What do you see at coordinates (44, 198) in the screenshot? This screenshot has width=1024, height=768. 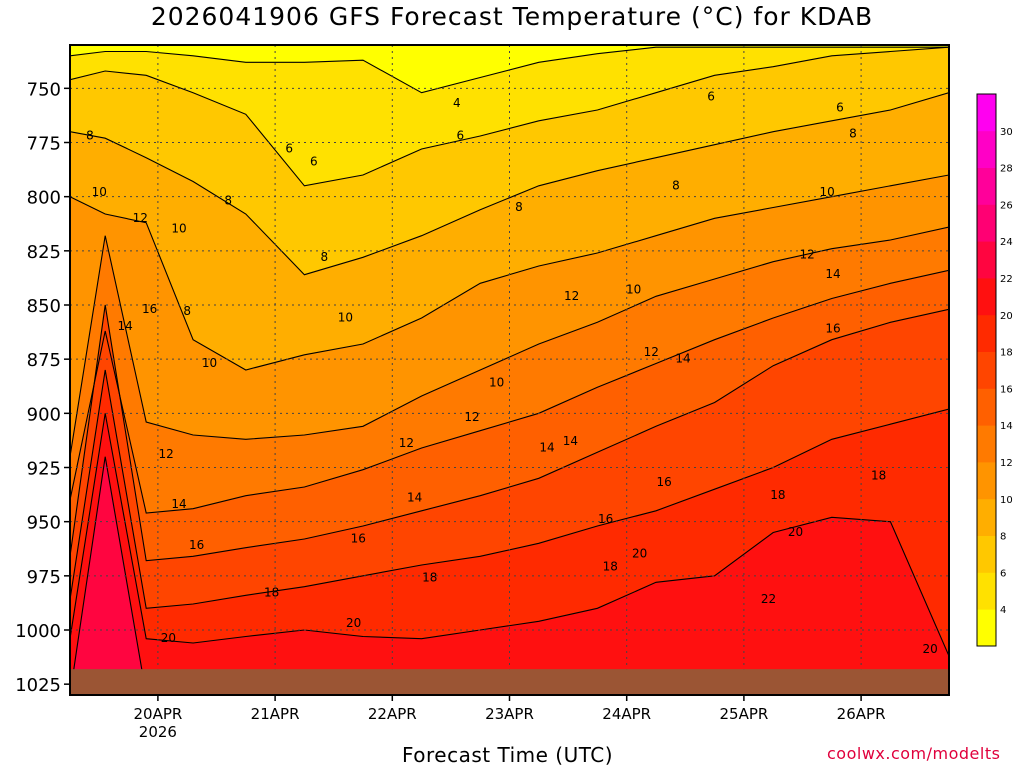 I see `y-tick-label: 800` at bounding box center [44, 198].